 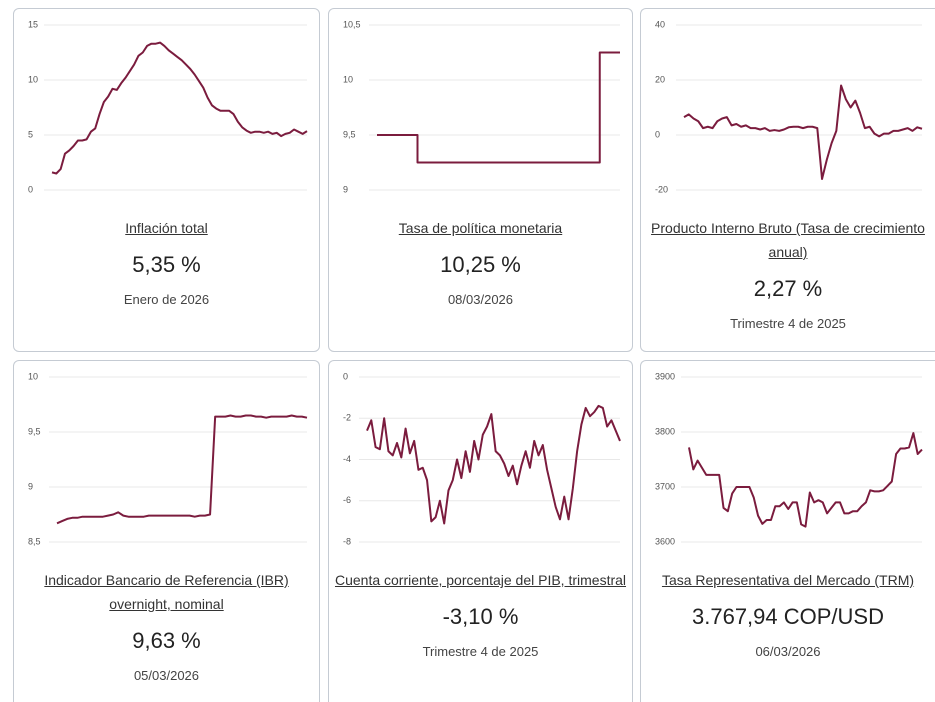 What do you see at coordinates (788, 580) in the screenshot?
I see `indicator-title: Tasa Representativa del Mercado (TRM)` at bounding box center [788, 580].